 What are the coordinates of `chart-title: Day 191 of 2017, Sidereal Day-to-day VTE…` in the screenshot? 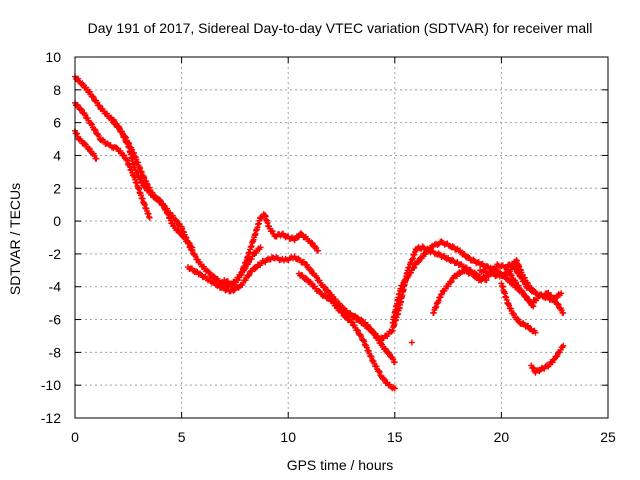 It's located at (340, 28).